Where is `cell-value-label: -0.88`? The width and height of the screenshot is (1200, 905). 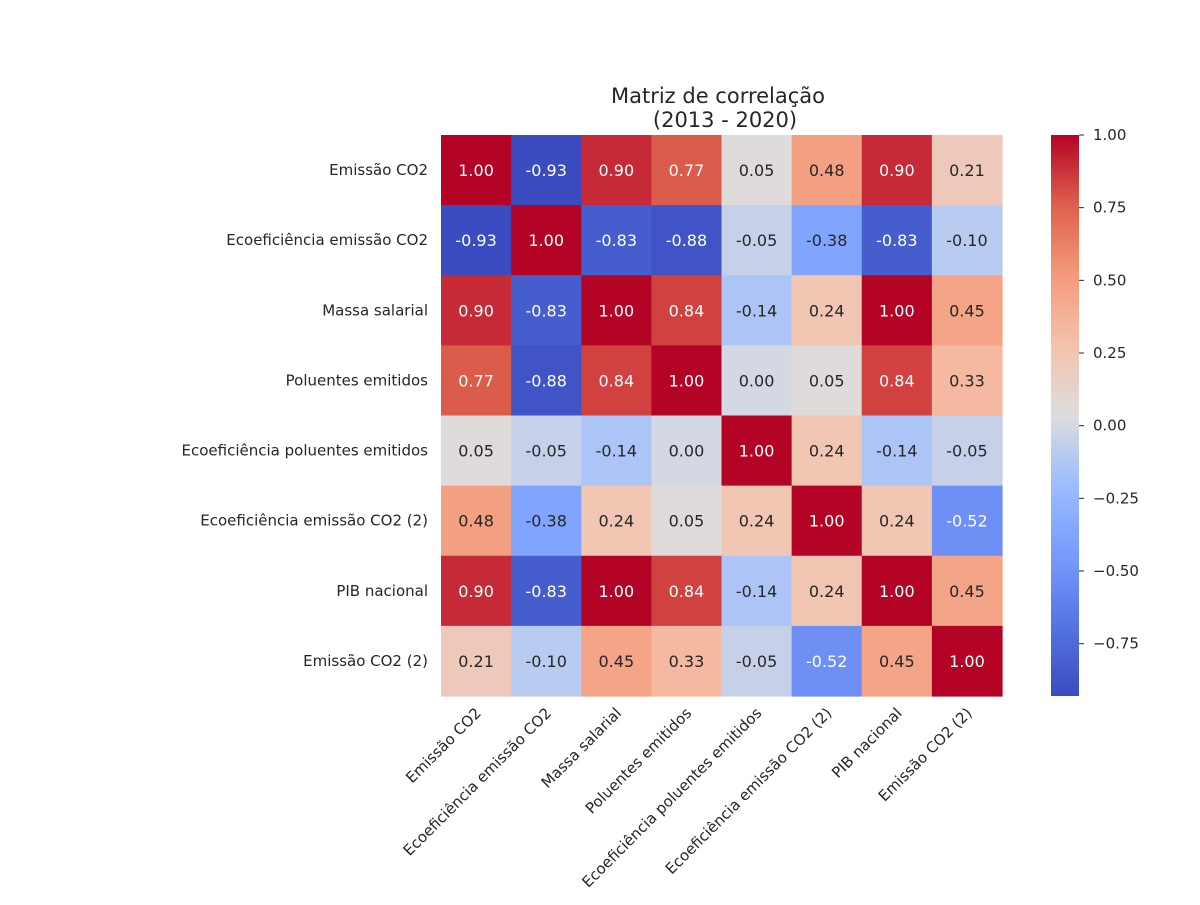 cell-value-label: -0.88 is located at coordinates (686, 240).